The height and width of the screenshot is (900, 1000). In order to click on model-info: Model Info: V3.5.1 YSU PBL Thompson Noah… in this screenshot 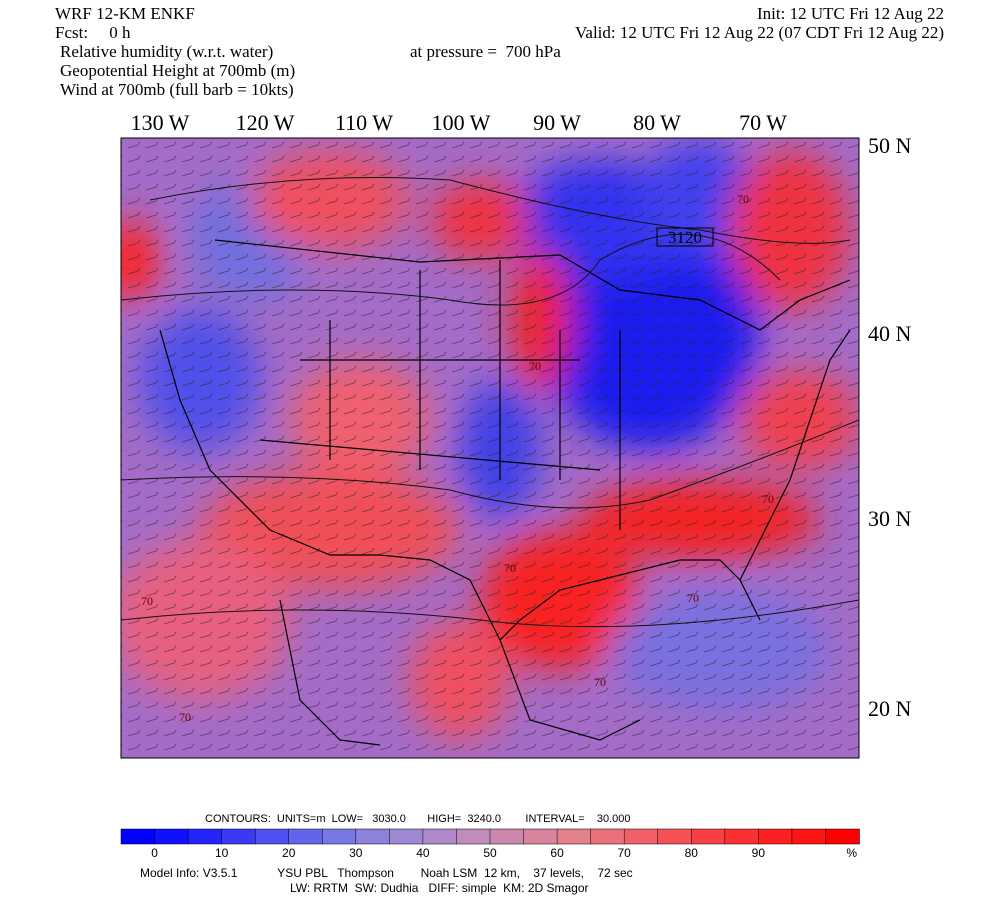, I will do `click(386, 873)`.